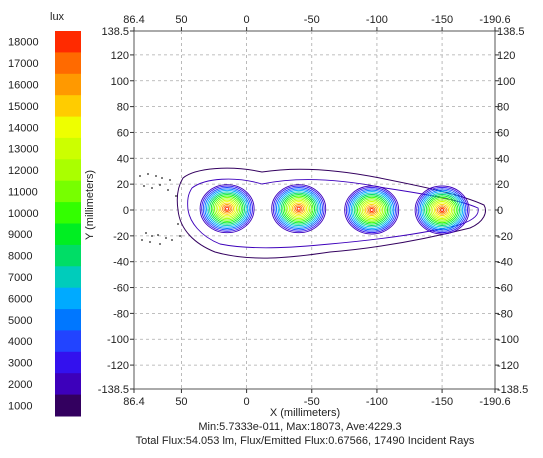 This screenshot has width=543, height=458. Describe the element at coordinates (23, 214) in the screenshot. I see `legend-level-label: 10000` at that location.